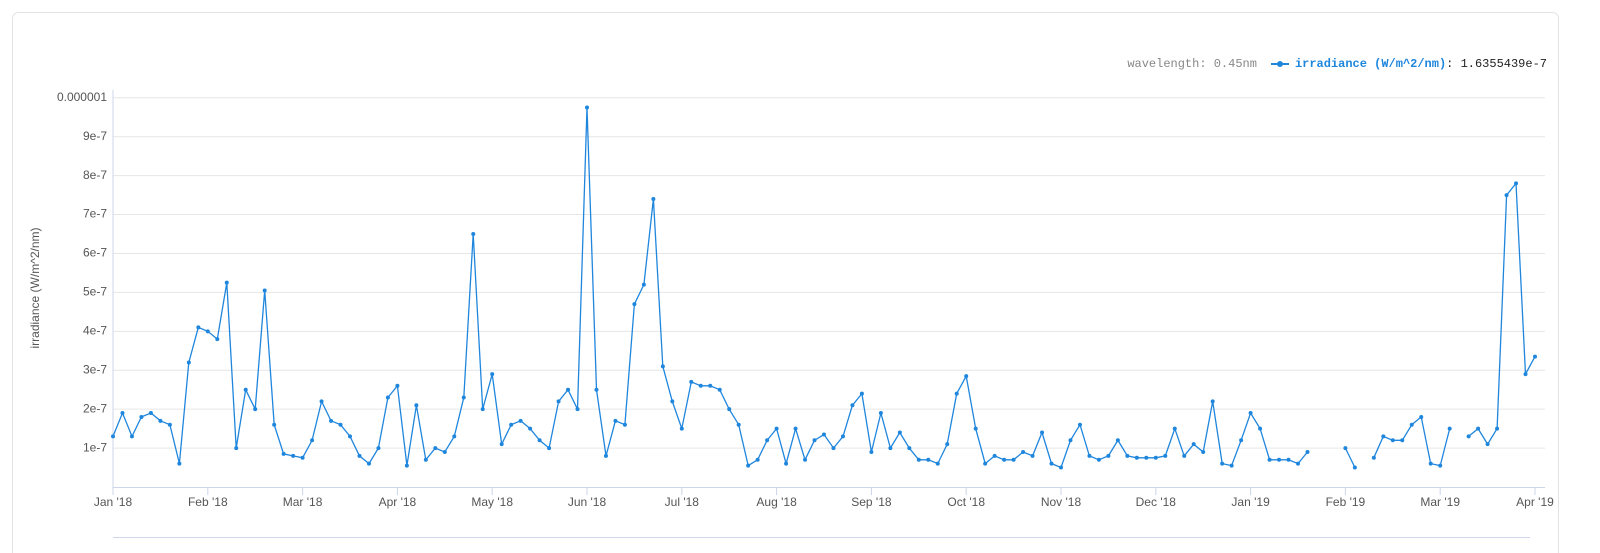  What do you see at coordinates (95, 292) in the screenshot?
I see `y-tick-label: 5e-7` at bounding box center [95, 292].